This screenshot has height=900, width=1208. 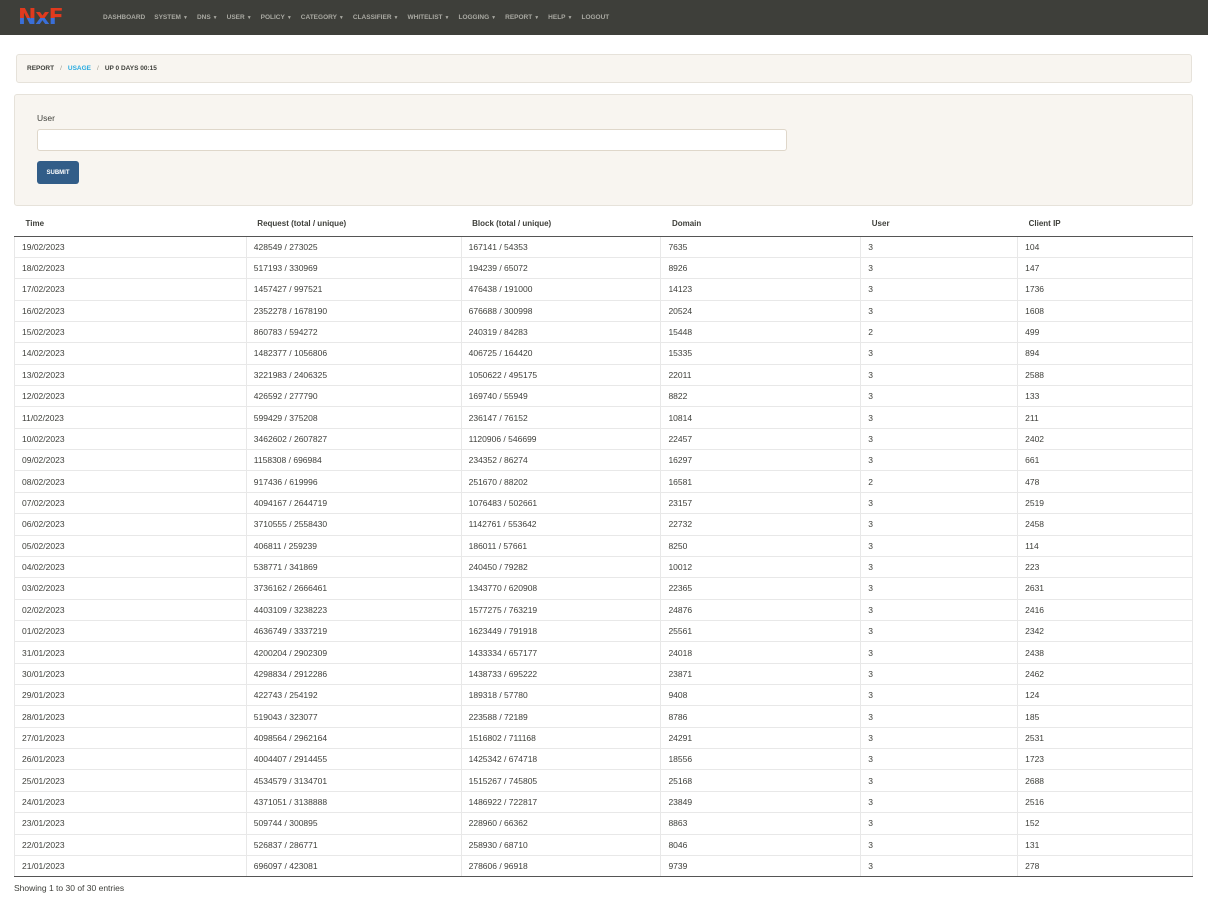 I want to click on nav-item-whitelist: WHITELIST ▼, so click(x=428, y=17).